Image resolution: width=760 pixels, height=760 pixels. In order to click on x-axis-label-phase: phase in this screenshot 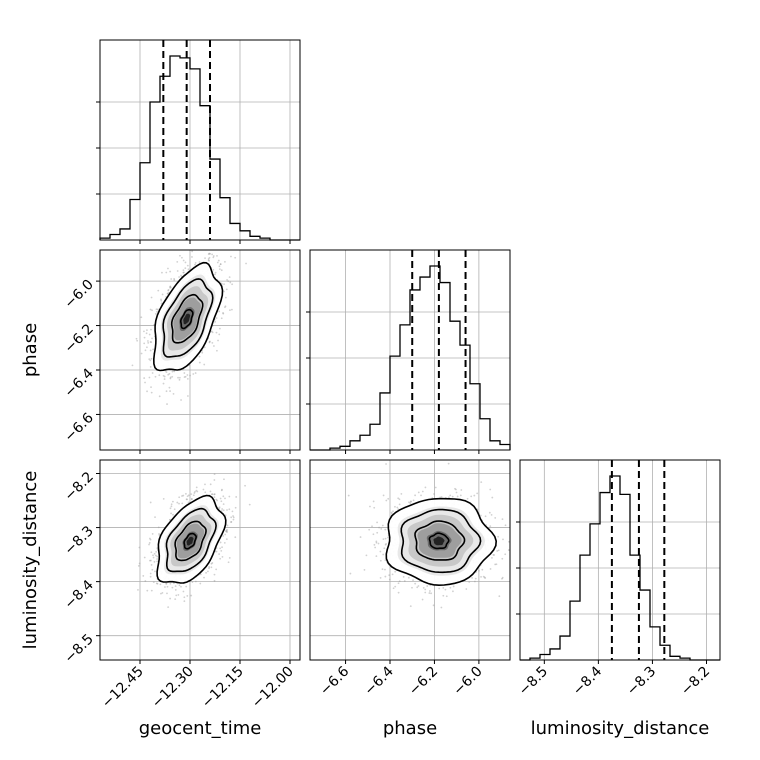, I will do `click(410, 728)`.